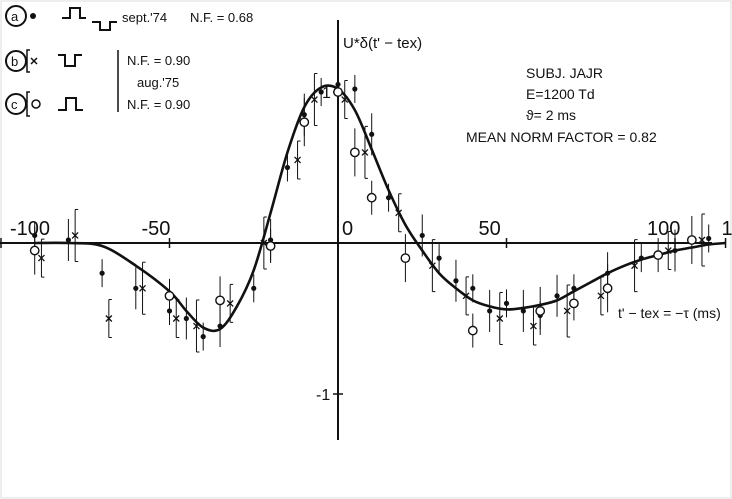 This screenshot has width=732, height=499. Describe the element at coordinates (490, 229) in the screenshot. I see `x-tick-label: 50` at that location.